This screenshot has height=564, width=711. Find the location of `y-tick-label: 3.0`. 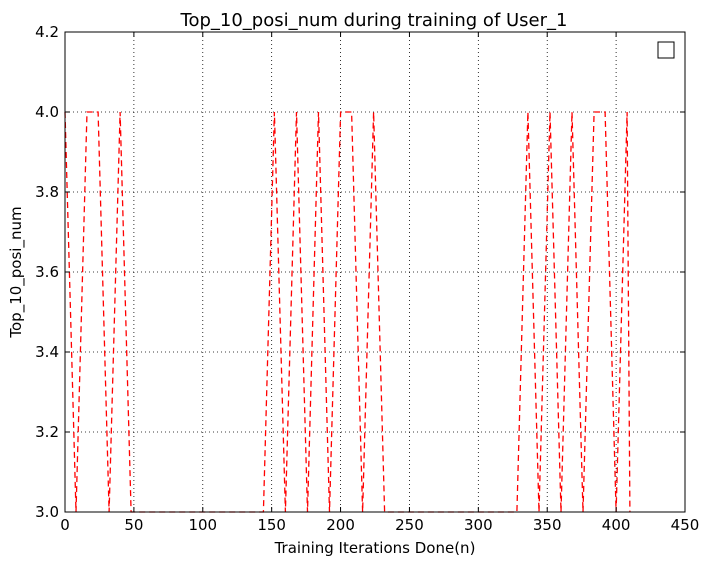

y-tick-label: 3.0 is located at coordinates (47, 512).